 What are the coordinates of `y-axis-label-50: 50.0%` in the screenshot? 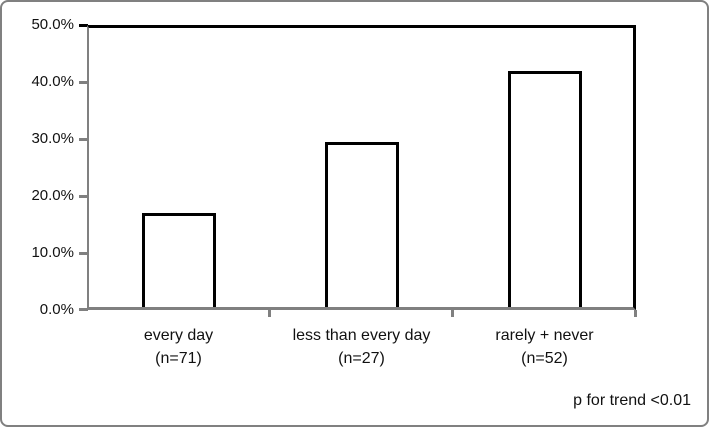 It's located at (52, 24).